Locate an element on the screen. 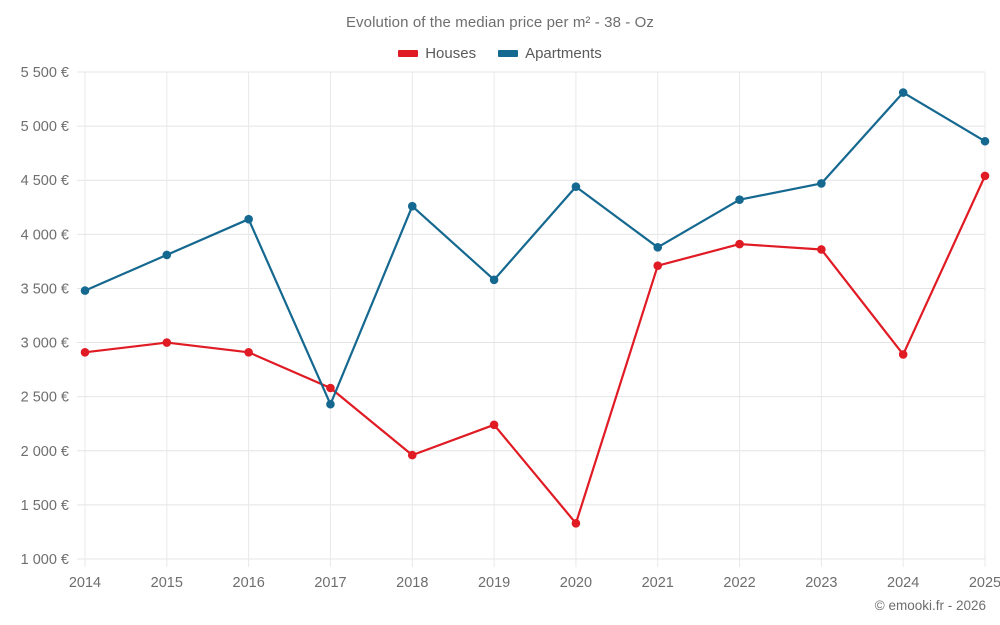 This screenshot has width=1000, height=625. data-point-houses-2023 is located at coordinates (821, 249).